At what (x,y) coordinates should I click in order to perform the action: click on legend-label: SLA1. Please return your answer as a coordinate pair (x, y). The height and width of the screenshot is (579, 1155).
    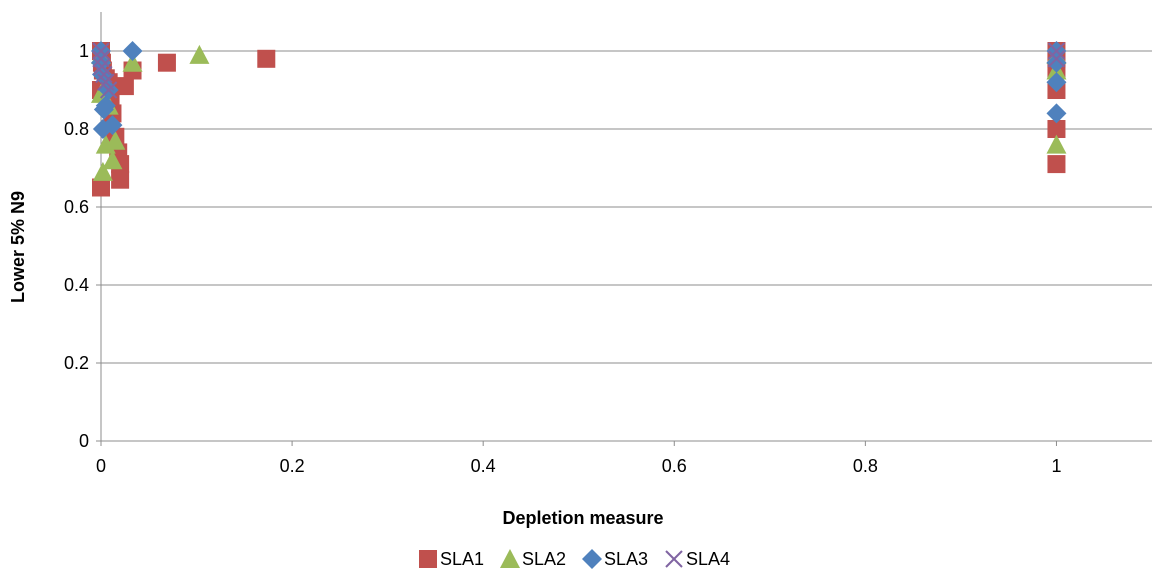
    Looking at the image, I should click on (462, 559).